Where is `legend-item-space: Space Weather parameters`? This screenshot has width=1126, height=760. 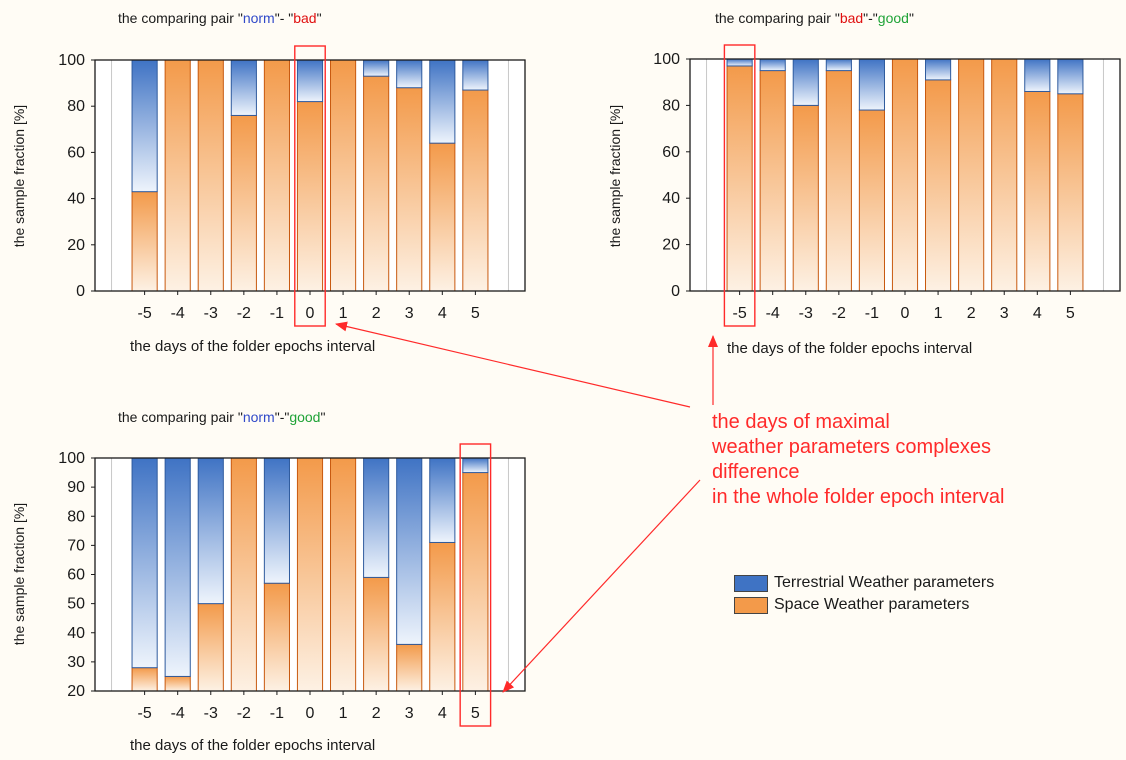
legend-item-space: Space Weather parameters is located at coordinates (864, 605).